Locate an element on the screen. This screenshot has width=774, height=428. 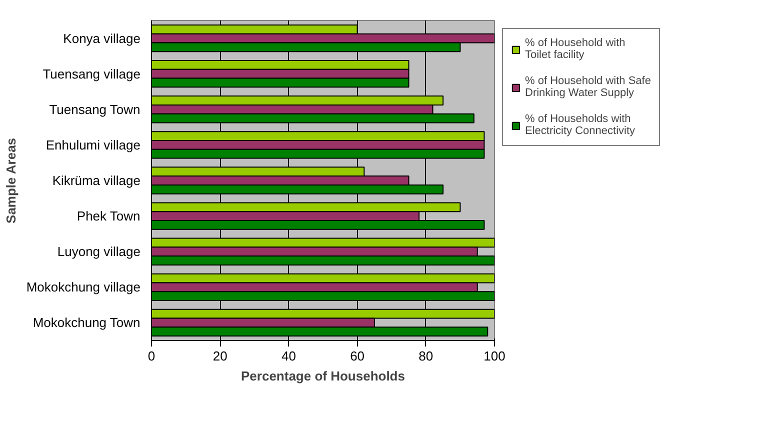
y-tick-label: Phek Town is located at coordinates (108, 216).